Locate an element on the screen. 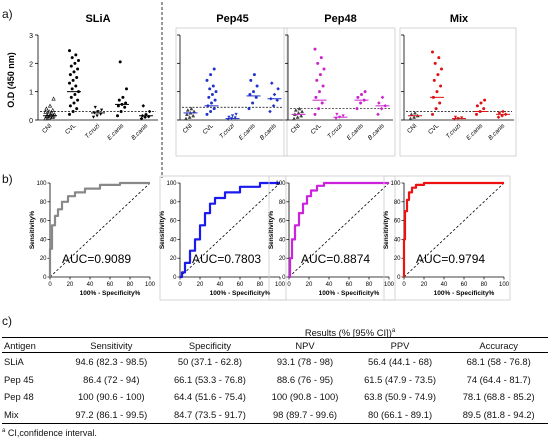 The height and width of the screenshot is (444, 550). table-cell: 68.1 (58 - 76.8) is located at coordinates (498, 362).